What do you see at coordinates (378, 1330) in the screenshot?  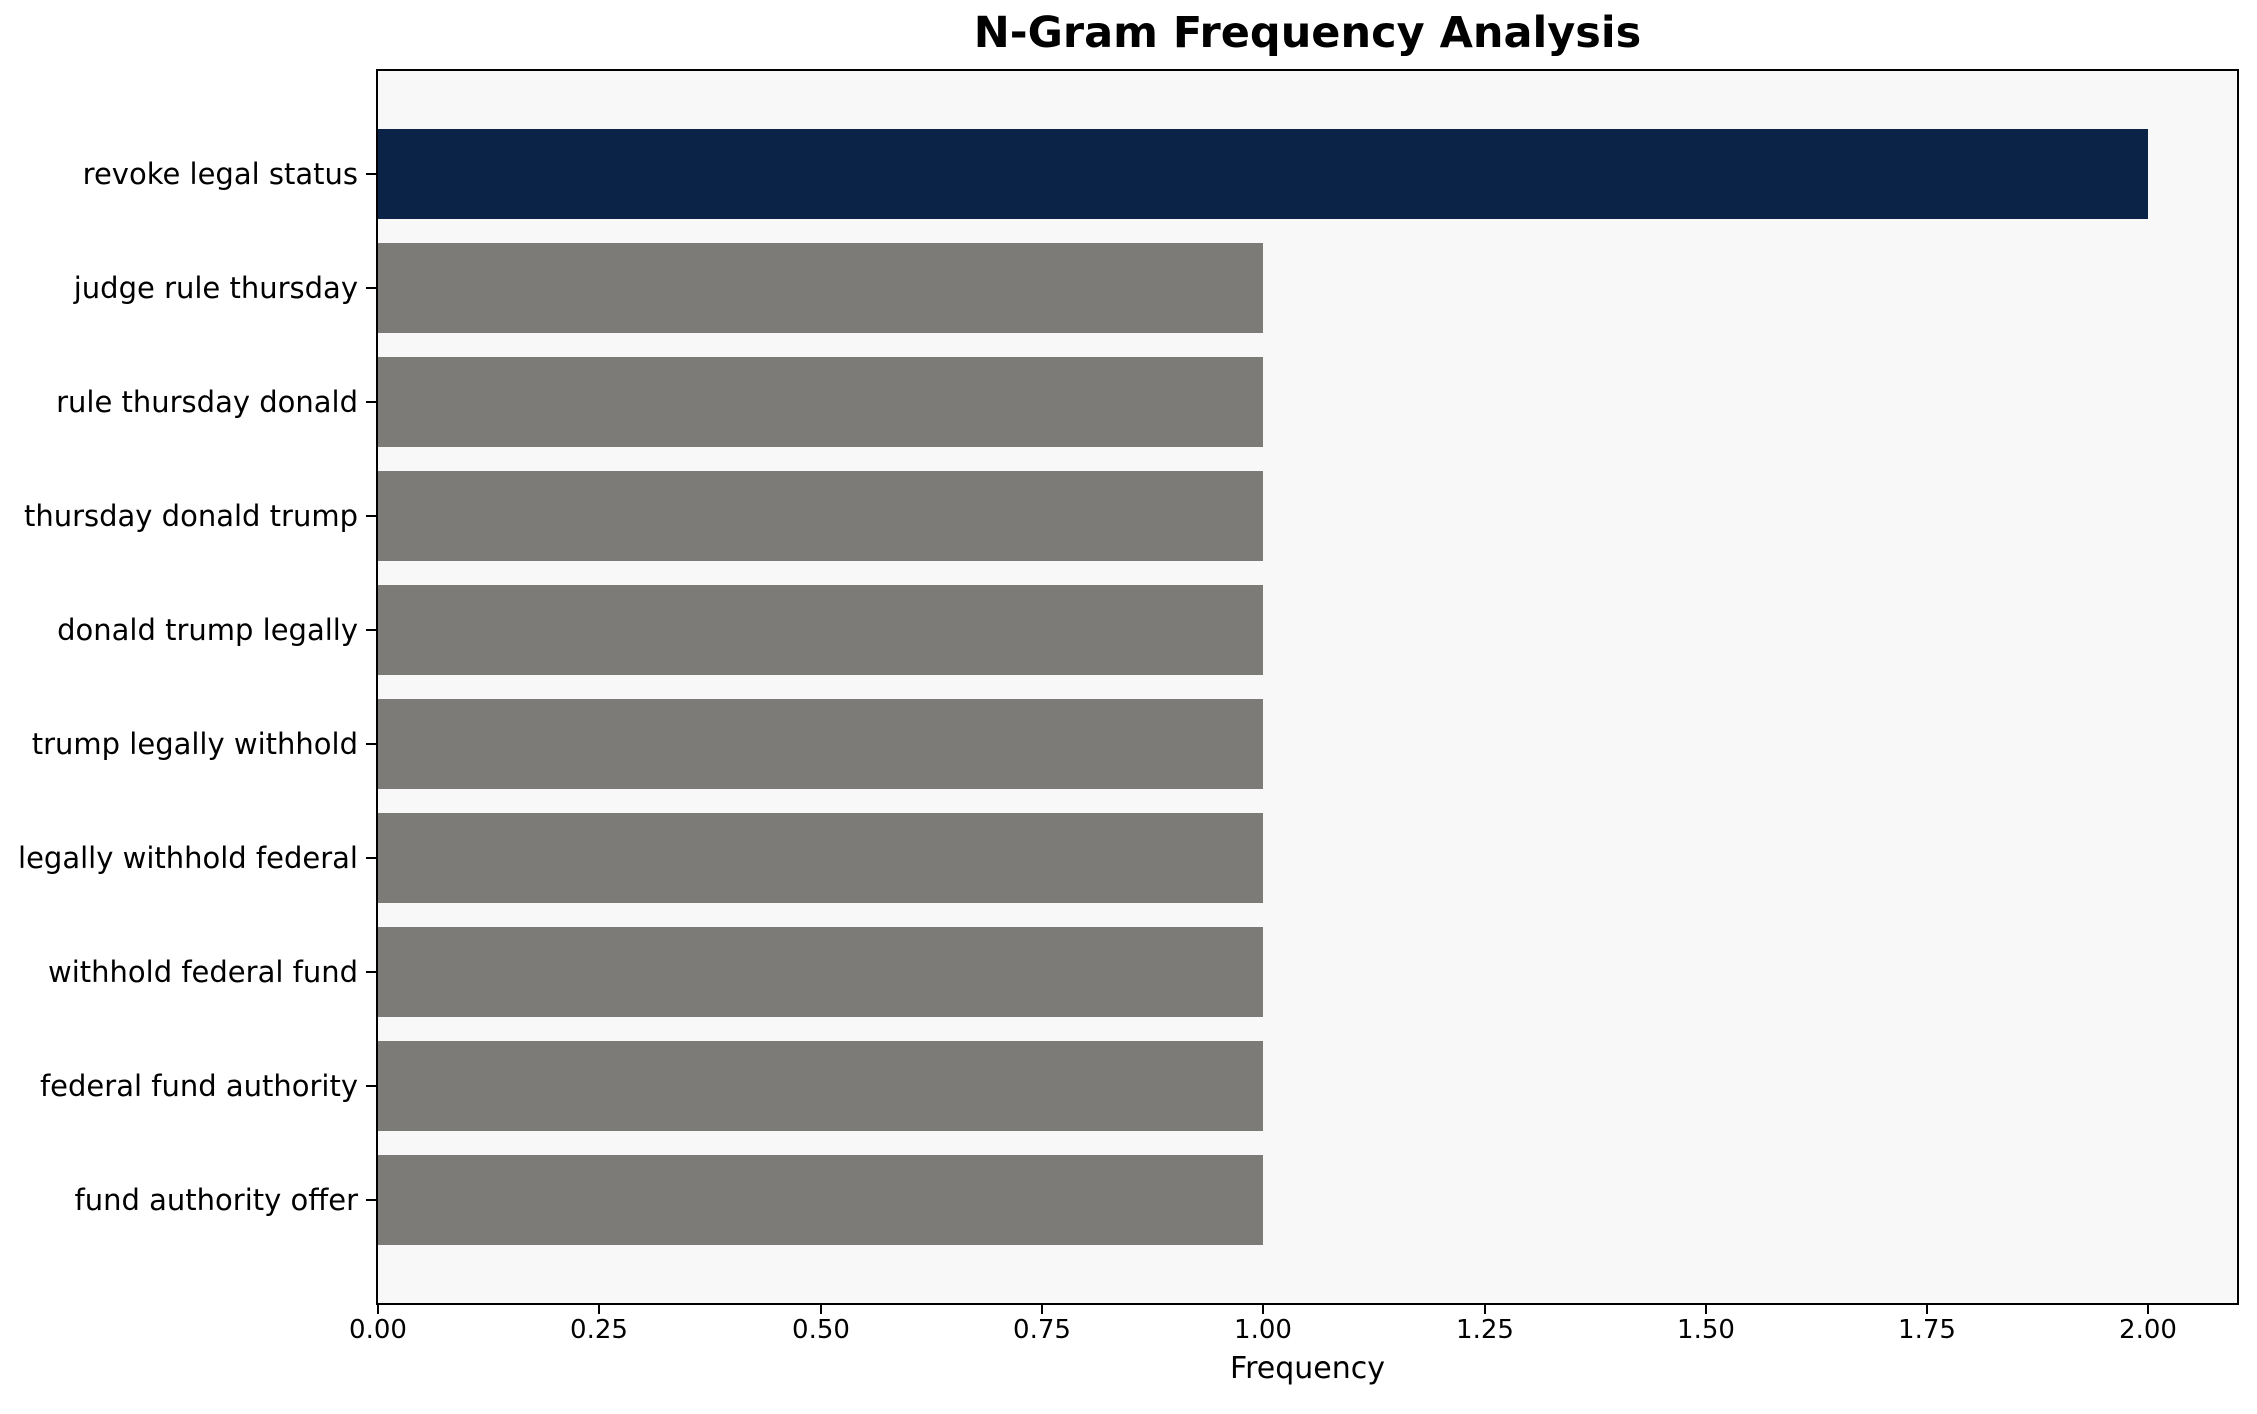 I see `x-tick-label: 0.00` at bounding box center [378, 1330].